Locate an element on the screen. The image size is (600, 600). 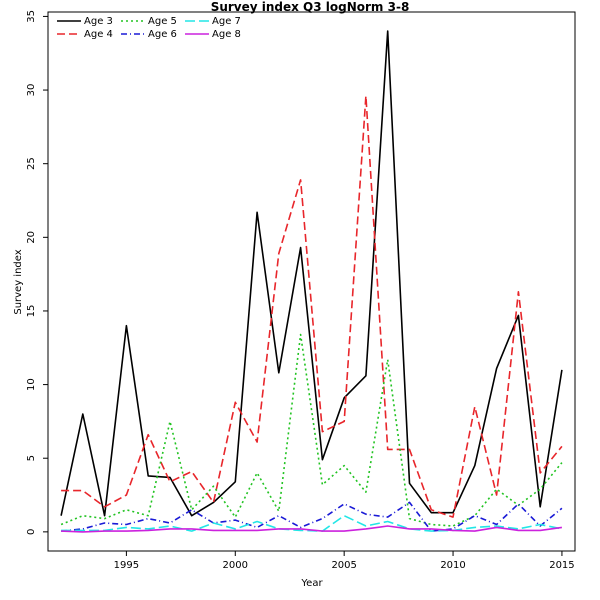
legend-label-2: Age 4 is located at coordinates (98, 34).